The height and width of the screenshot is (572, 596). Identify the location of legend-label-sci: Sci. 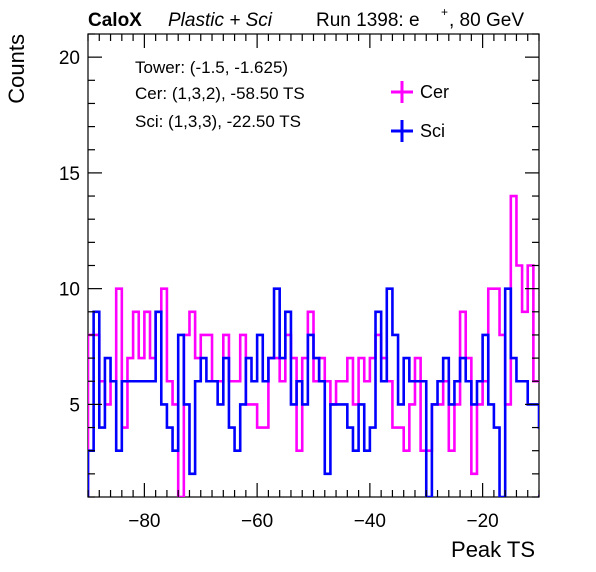
(432, 131).